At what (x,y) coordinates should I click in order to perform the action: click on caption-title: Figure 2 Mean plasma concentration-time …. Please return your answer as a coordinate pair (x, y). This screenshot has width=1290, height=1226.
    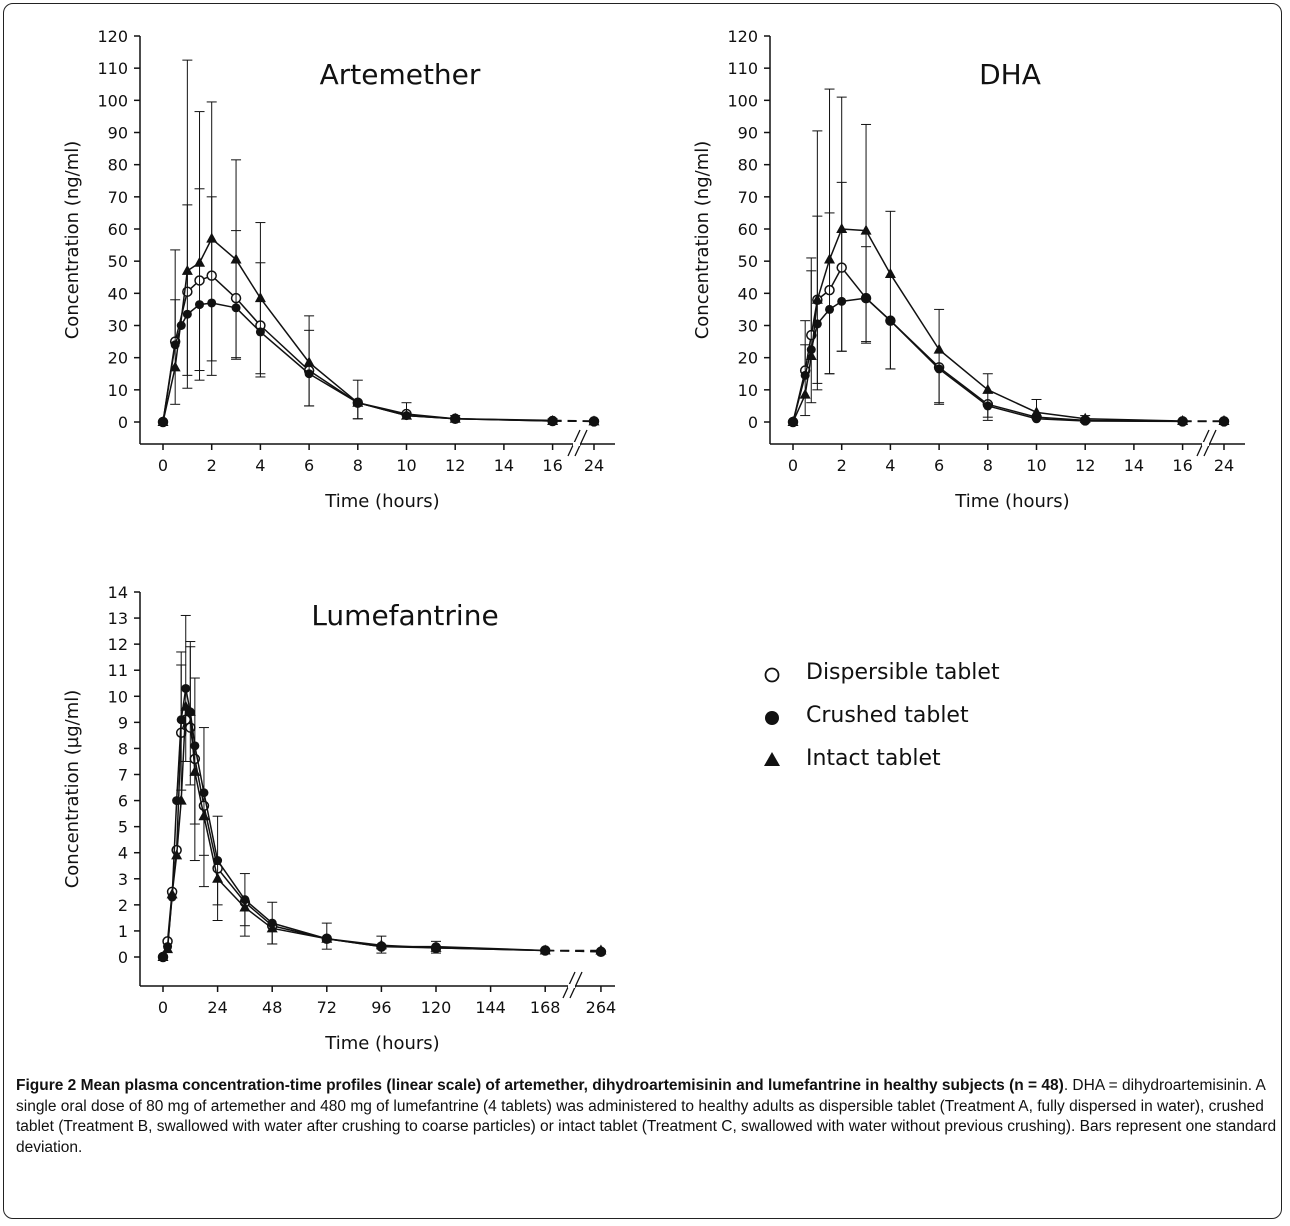
    Looking at the image, I should click on (540, 1085).